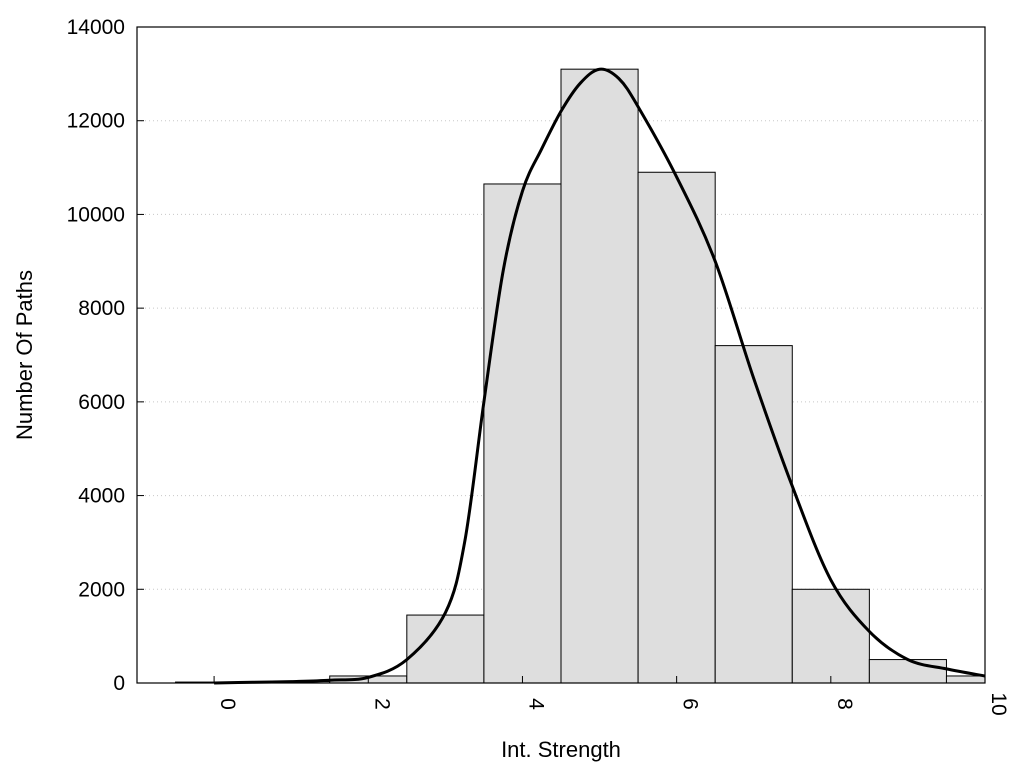 This screenshot has width=1024, height=768. I want to click on y-axis-ticks: 0 2000 4000 6000 8000 10000 12000 14000, so click(105, 355).